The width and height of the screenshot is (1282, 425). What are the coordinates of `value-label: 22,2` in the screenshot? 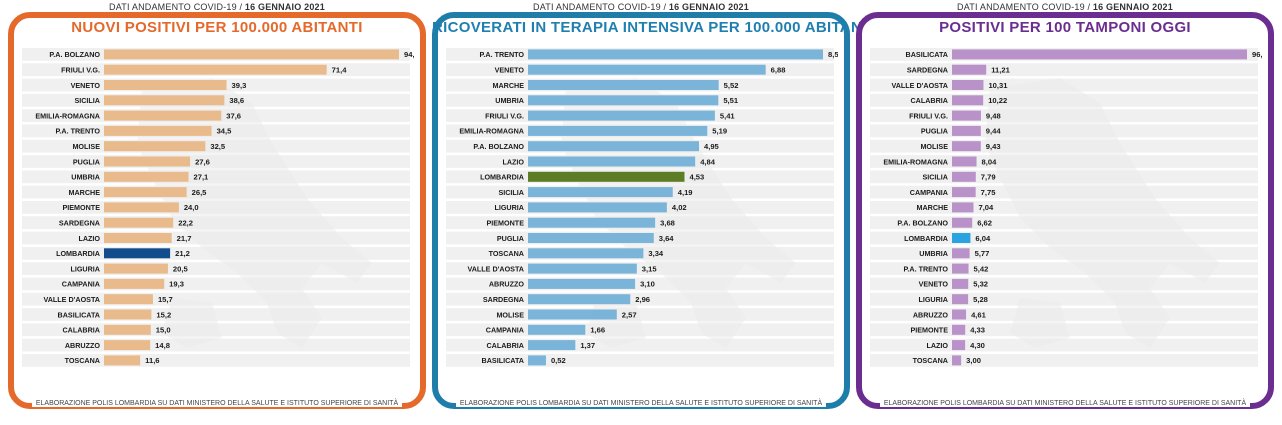 It's located at (185, 222).